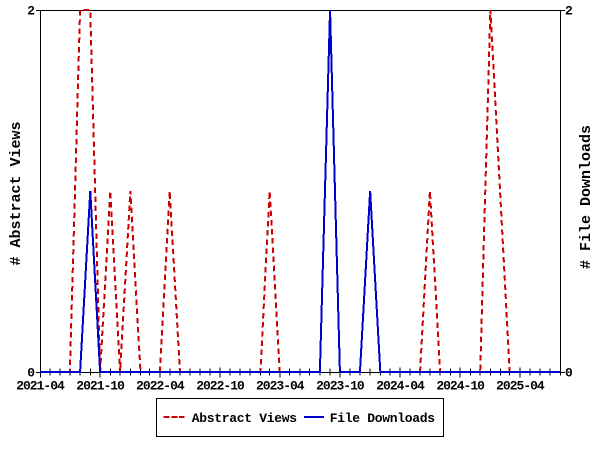 The height and width of the screenshot is (450, 600). Describe the element at coordinates (340, 386) in the screenshot. I see `svg-text: 2023-10` at that location.